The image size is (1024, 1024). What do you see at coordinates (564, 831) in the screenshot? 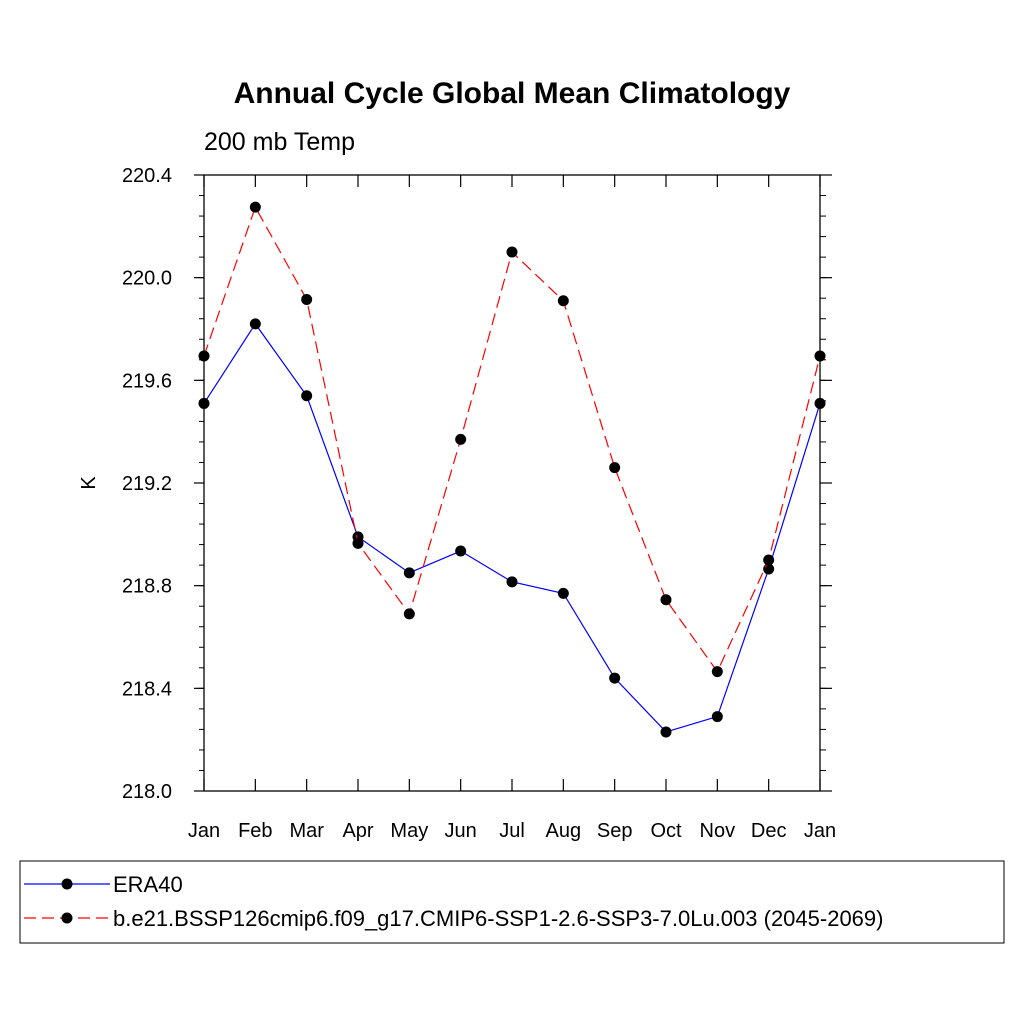
I see `x-tick-label: Aug` at bounding box center [564, 831].